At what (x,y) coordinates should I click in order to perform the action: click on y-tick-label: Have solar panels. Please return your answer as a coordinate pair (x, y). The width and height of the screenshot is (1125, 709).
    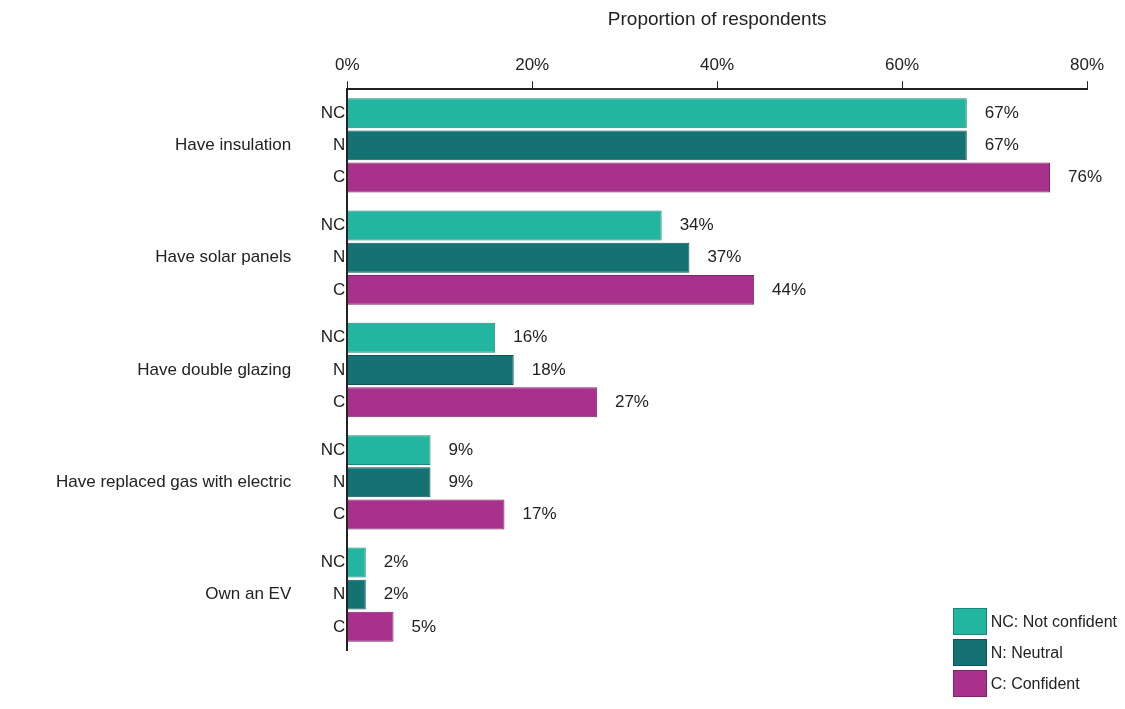
    Looking at the image, I should click on (223, 257).